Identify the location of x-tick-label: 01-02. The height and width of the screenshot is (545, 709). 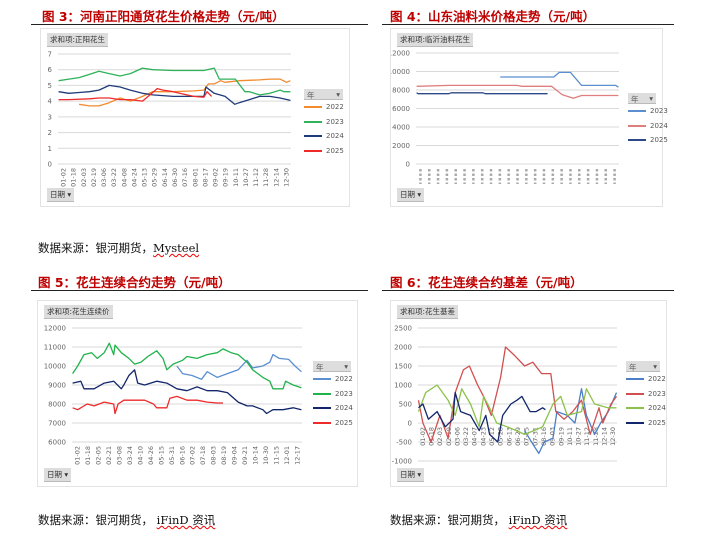
(64, 177).